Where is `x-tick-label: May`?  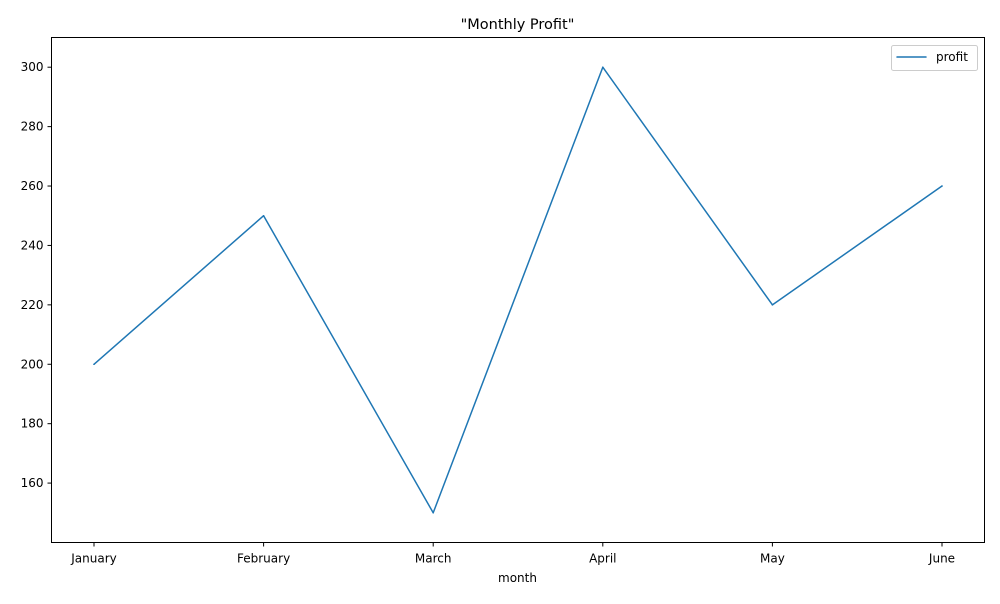 x-tick-label: May is located at coordinates (772, 559).